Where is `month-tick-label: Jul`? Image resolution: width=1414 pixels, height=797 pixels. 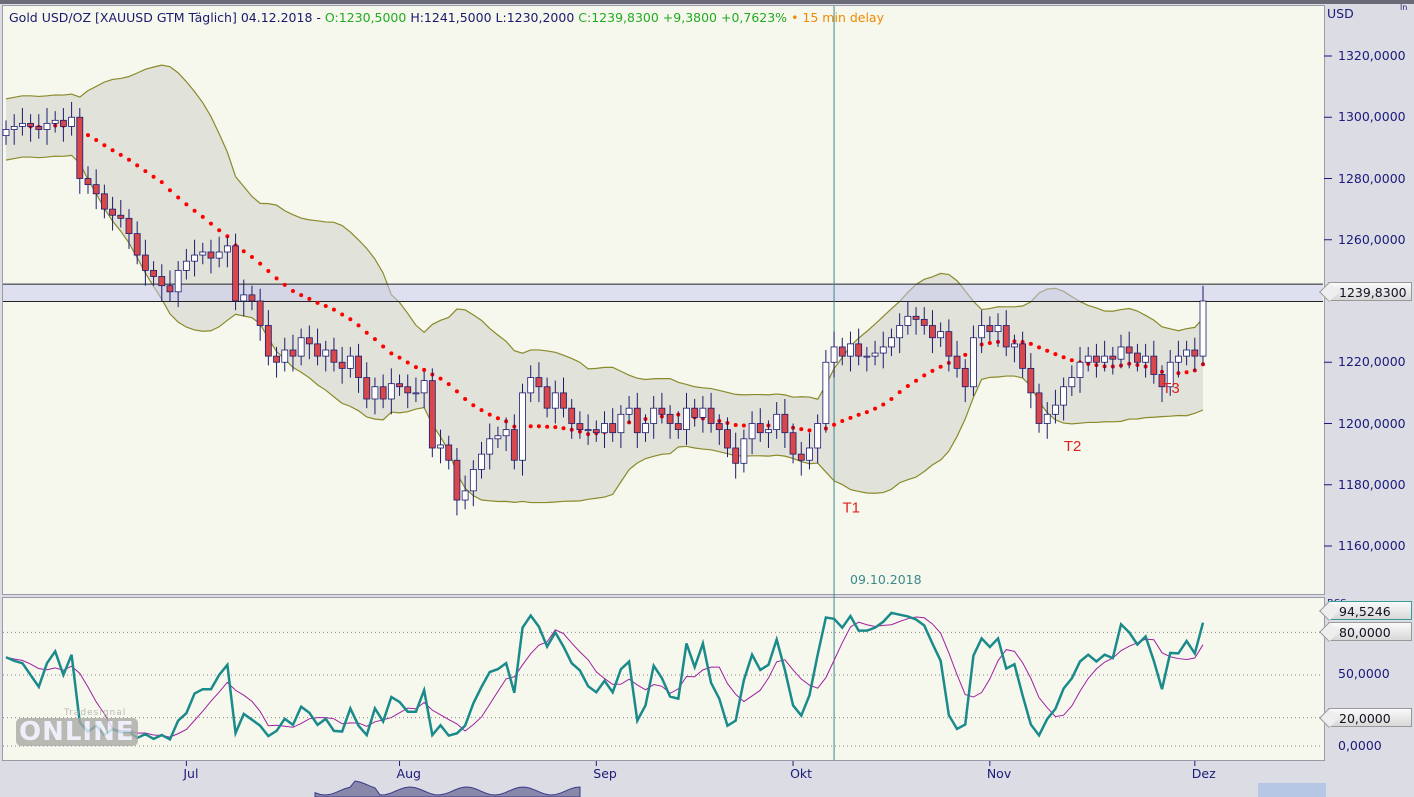 month-tick-label: Jul is located at coordinates (191, 773).